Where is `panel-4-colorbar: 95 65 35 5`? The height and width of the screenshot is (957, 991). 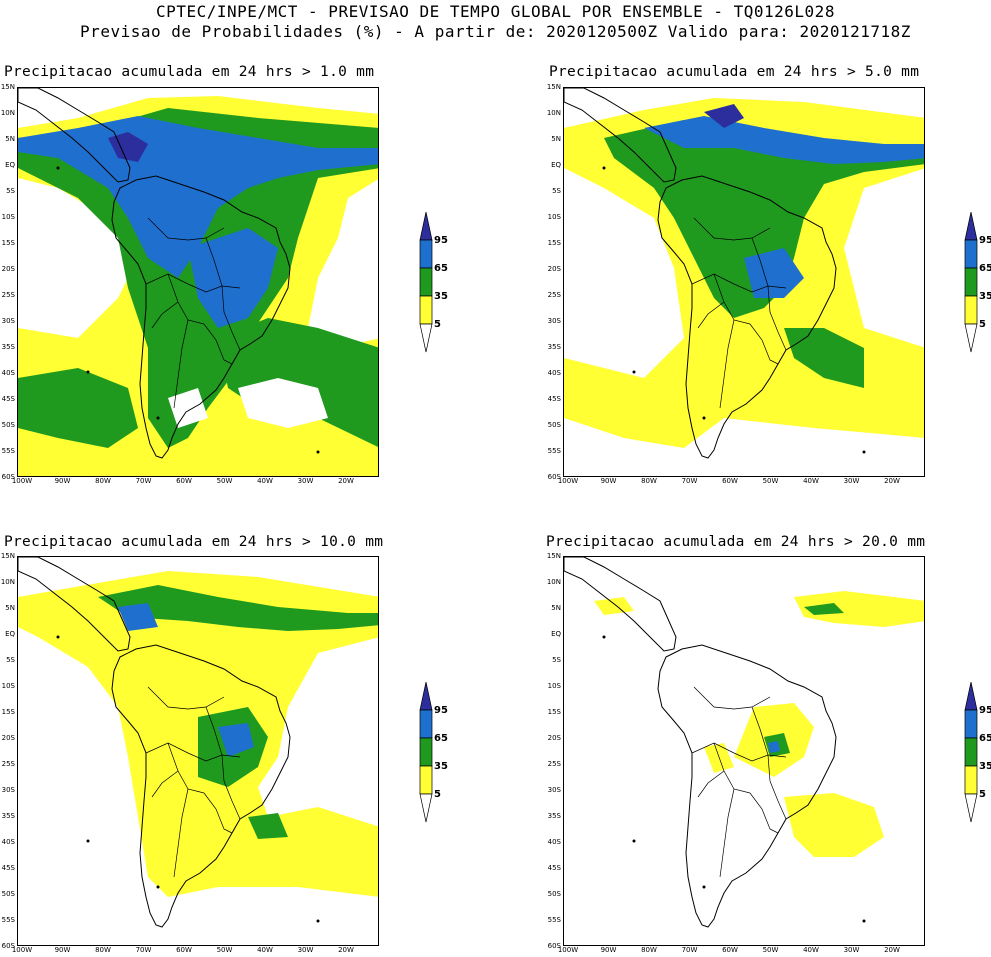
panel-4-colorbar: 95 65 35 5 is located at coordinates (977, 754).